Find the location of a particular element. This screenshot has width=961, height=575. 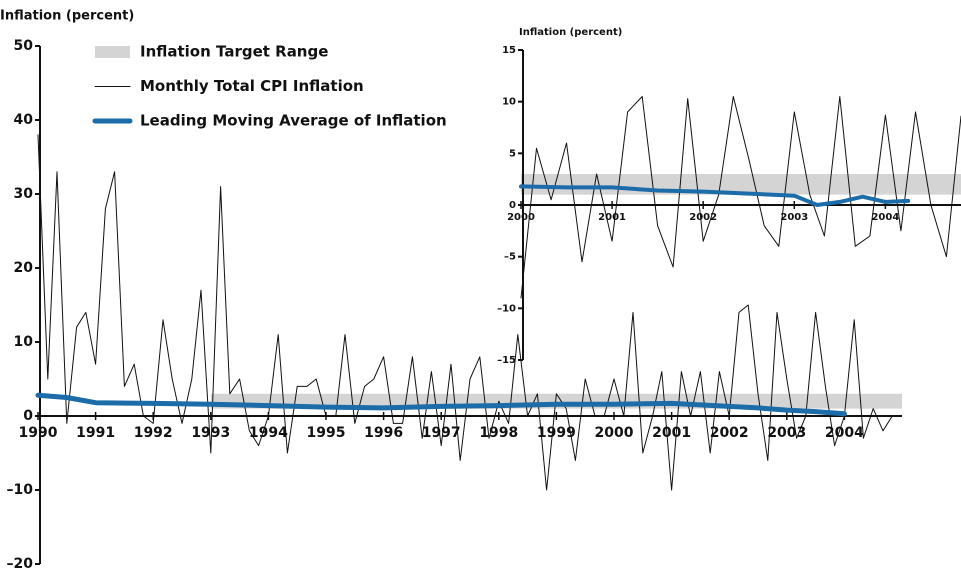

y-tick-label: –20 is located at coordinates (20, 564).